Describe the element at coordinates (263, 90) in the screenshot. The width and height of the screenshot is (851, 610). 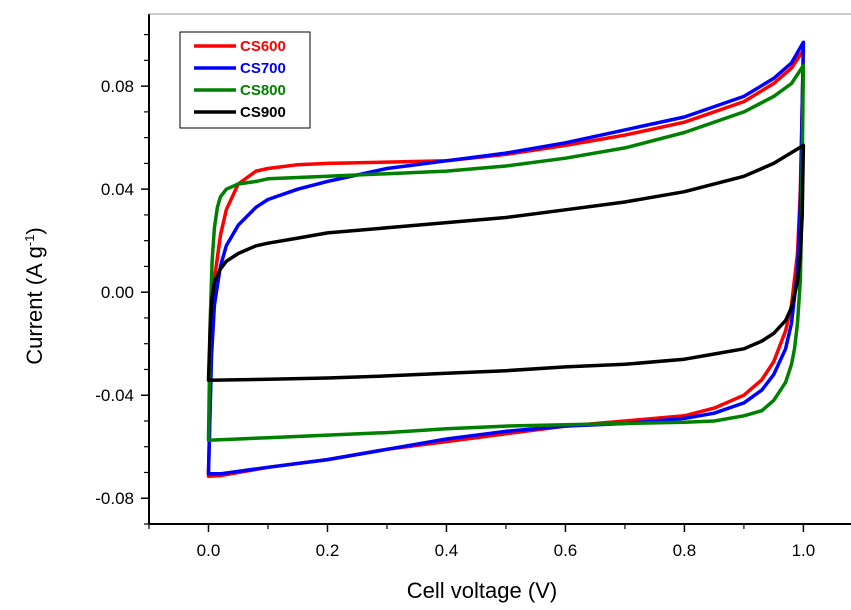
I see `legend-label-cs800: CS800` at that location.